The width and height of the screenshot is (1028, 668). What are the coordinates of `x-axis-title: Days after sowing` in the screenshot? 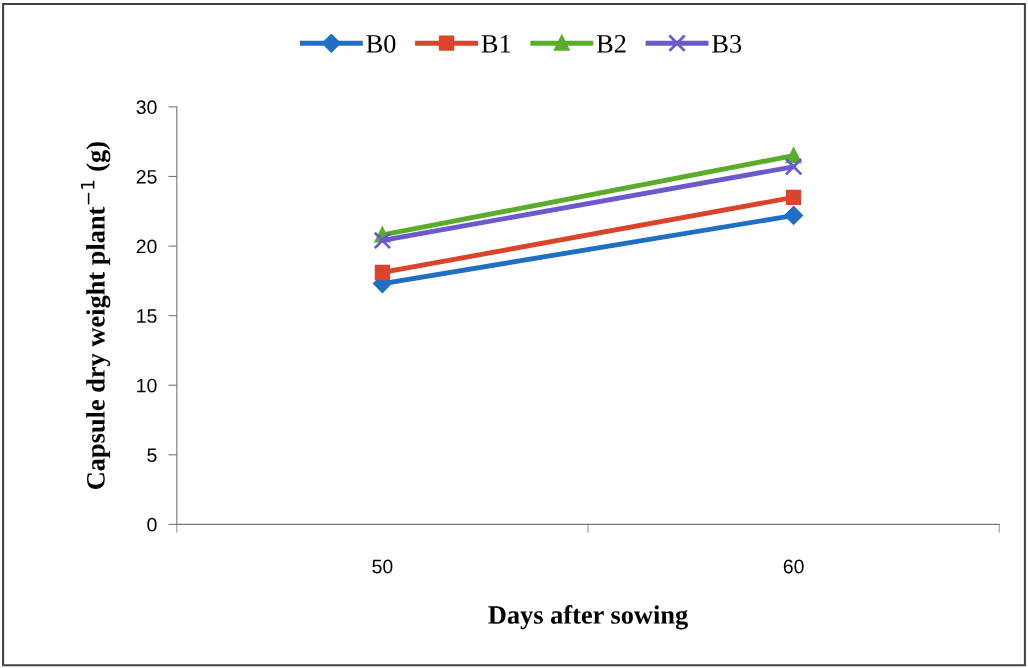 It's located at (588, 617).